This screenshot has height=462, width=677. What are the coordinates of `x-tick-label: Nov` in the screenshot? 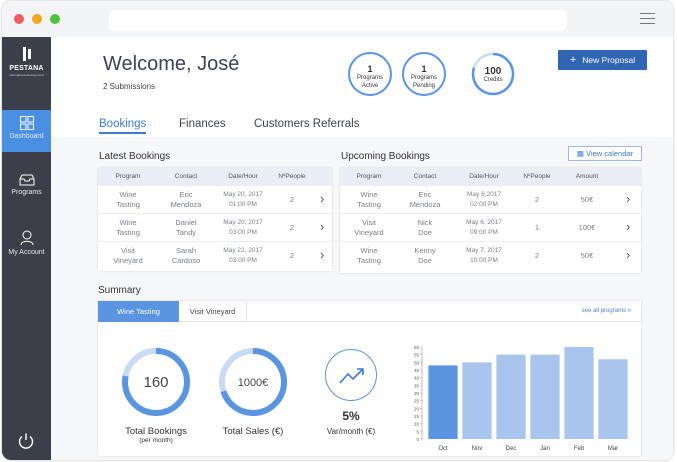 It's located at (477, 449).